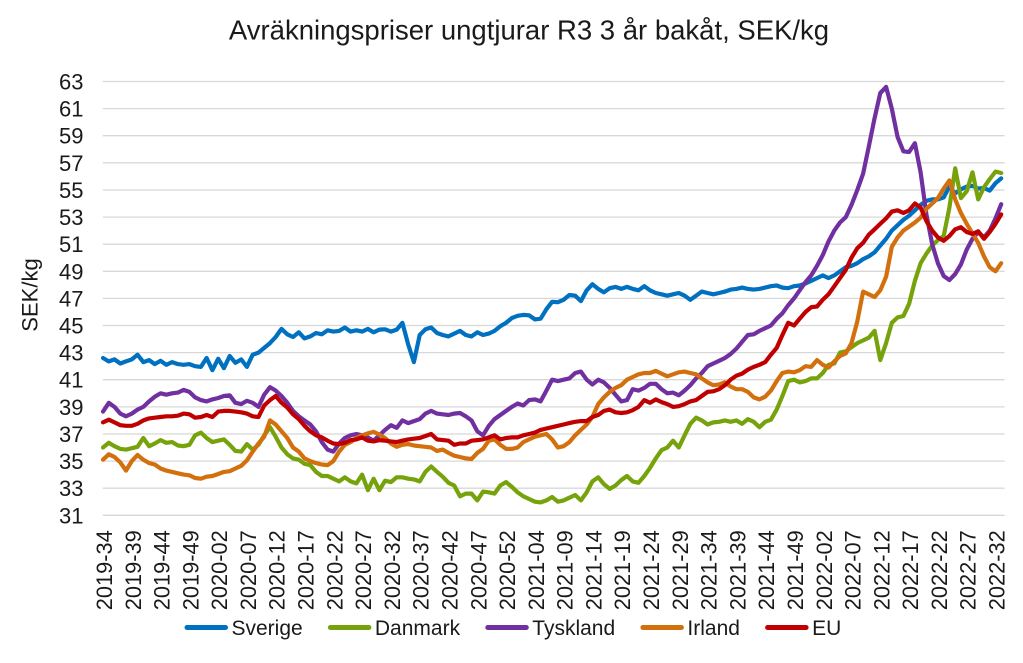 This screenshot has height=663, width=1023. Describe the element at coordinates (71, 244) in the screenshot. I see `svg-text: 51` at that location.